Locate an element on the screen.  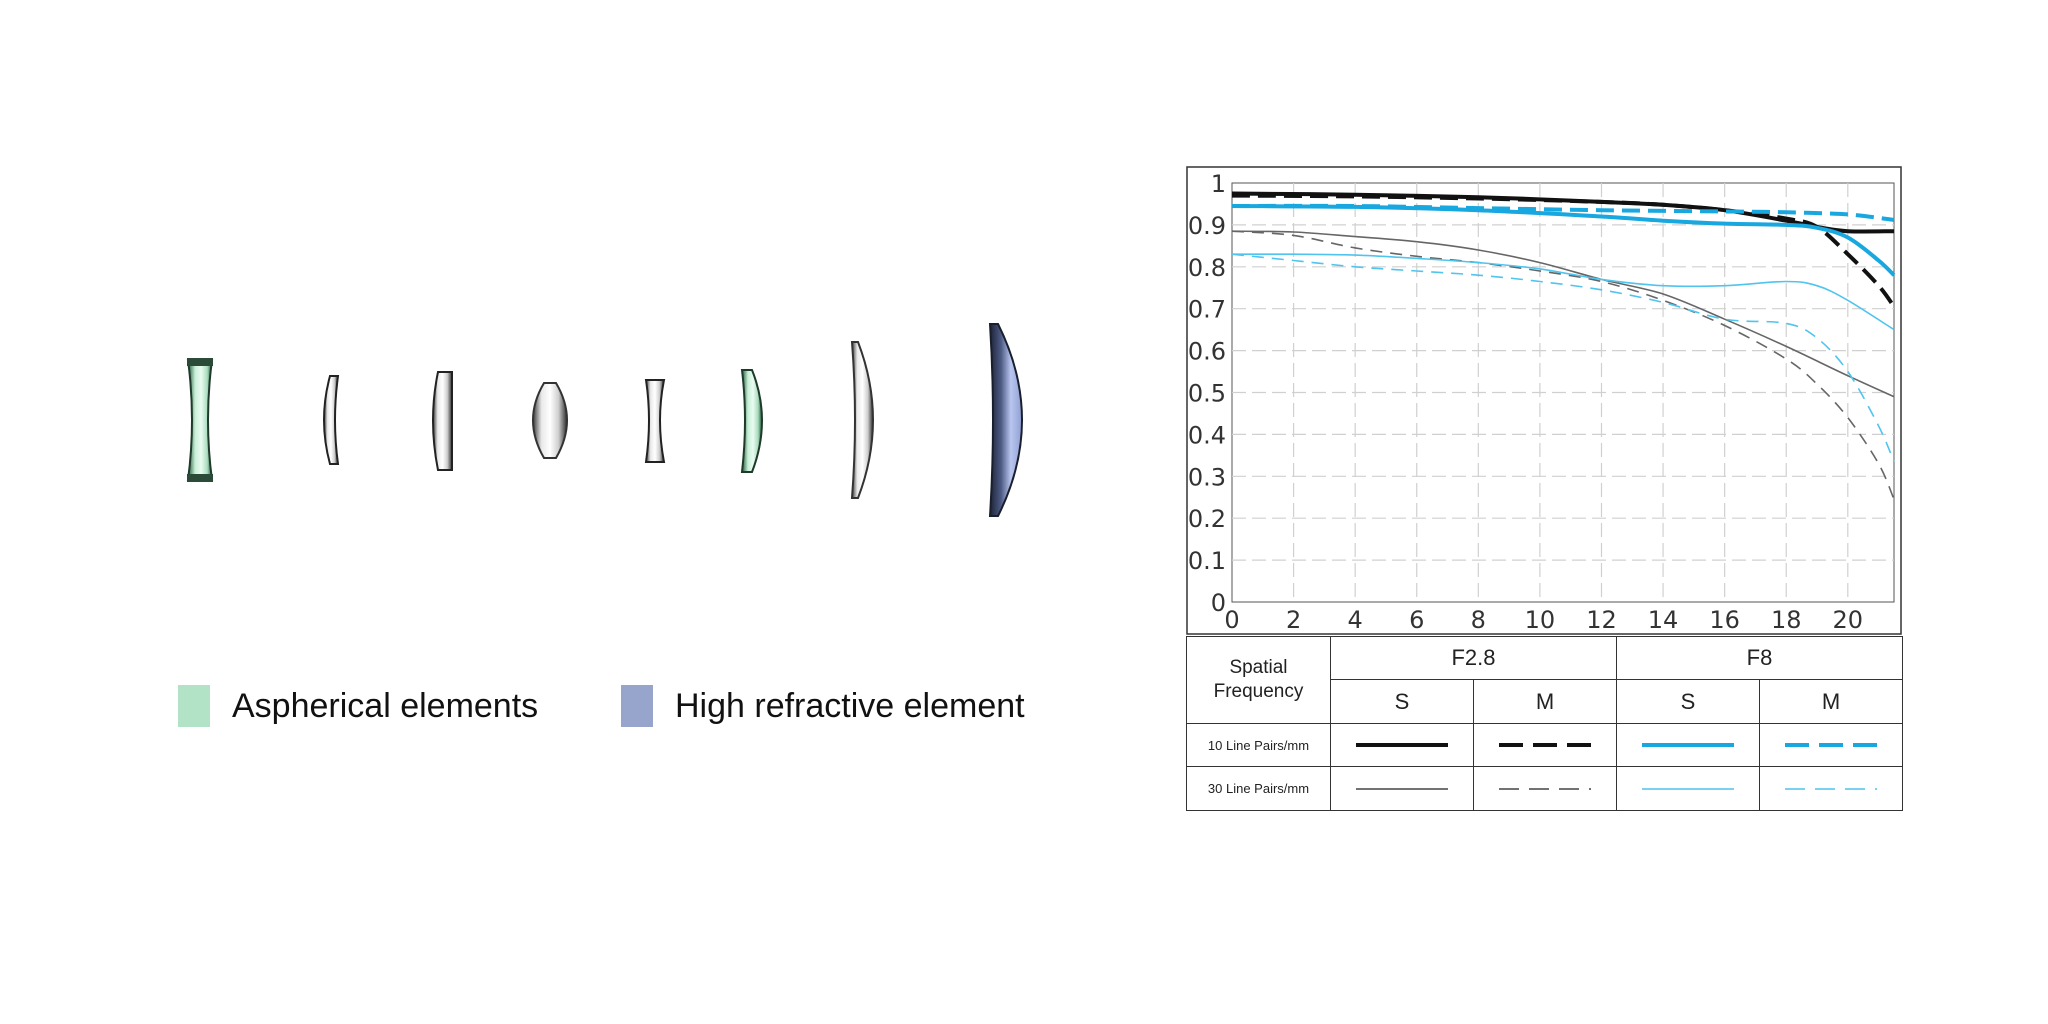
y-tick-label: 1 is located at coordinates (1218, 184).